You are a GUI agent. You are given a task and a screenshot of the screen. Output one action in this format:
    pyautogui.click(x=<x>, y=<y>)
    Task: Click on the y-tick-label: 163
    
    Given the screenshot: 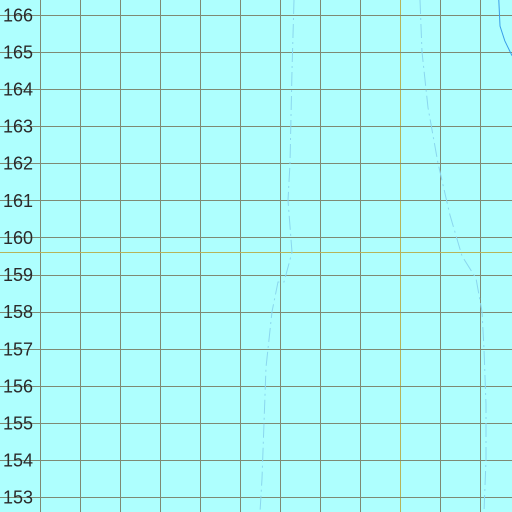 What is the action you would take?
    pyautogui.click(x=18, y=127)
    